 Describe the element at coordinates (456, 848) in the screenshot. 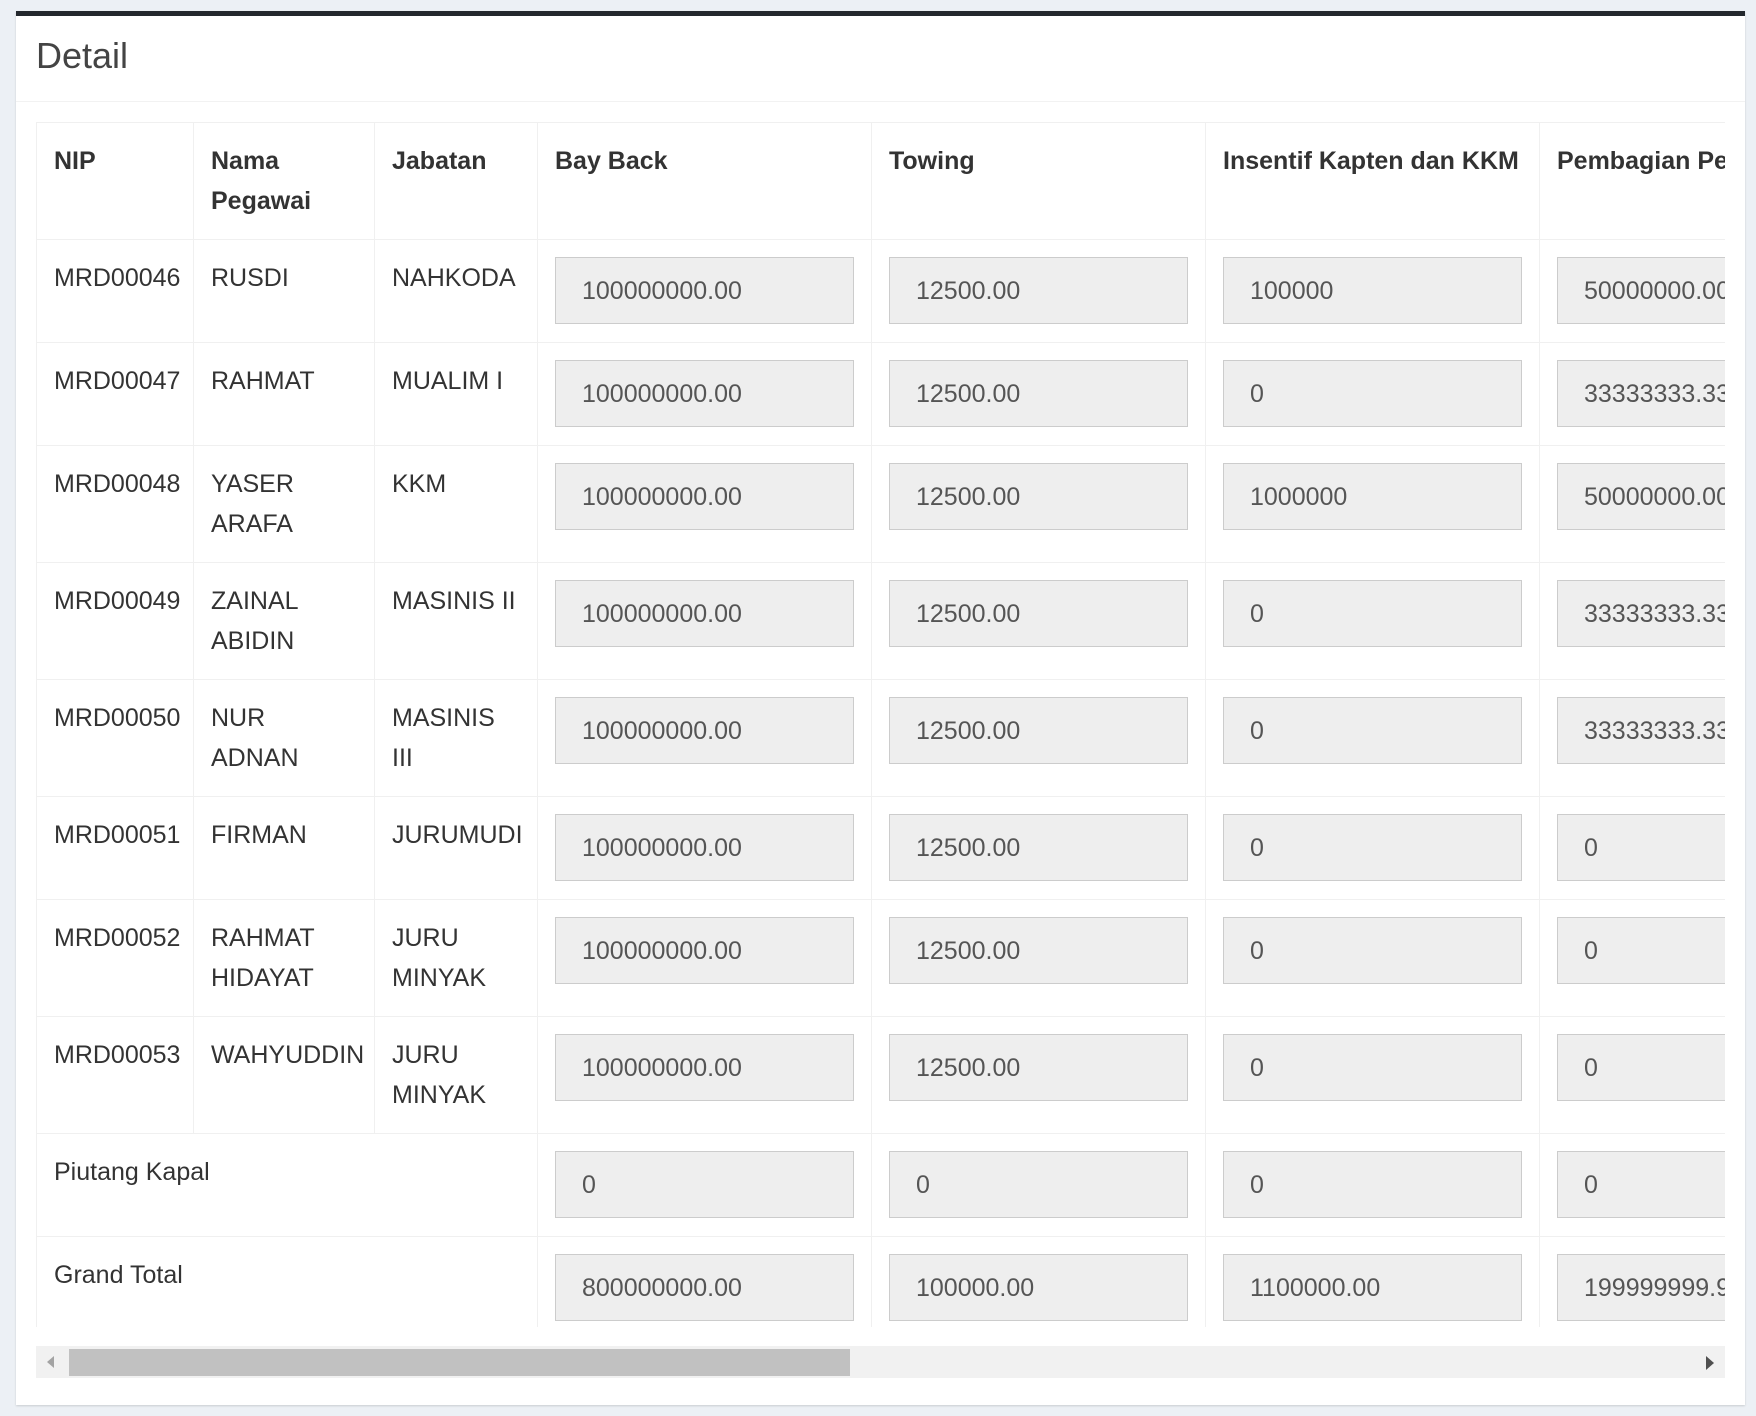

I see `cell: JURUMUDI` at that location.